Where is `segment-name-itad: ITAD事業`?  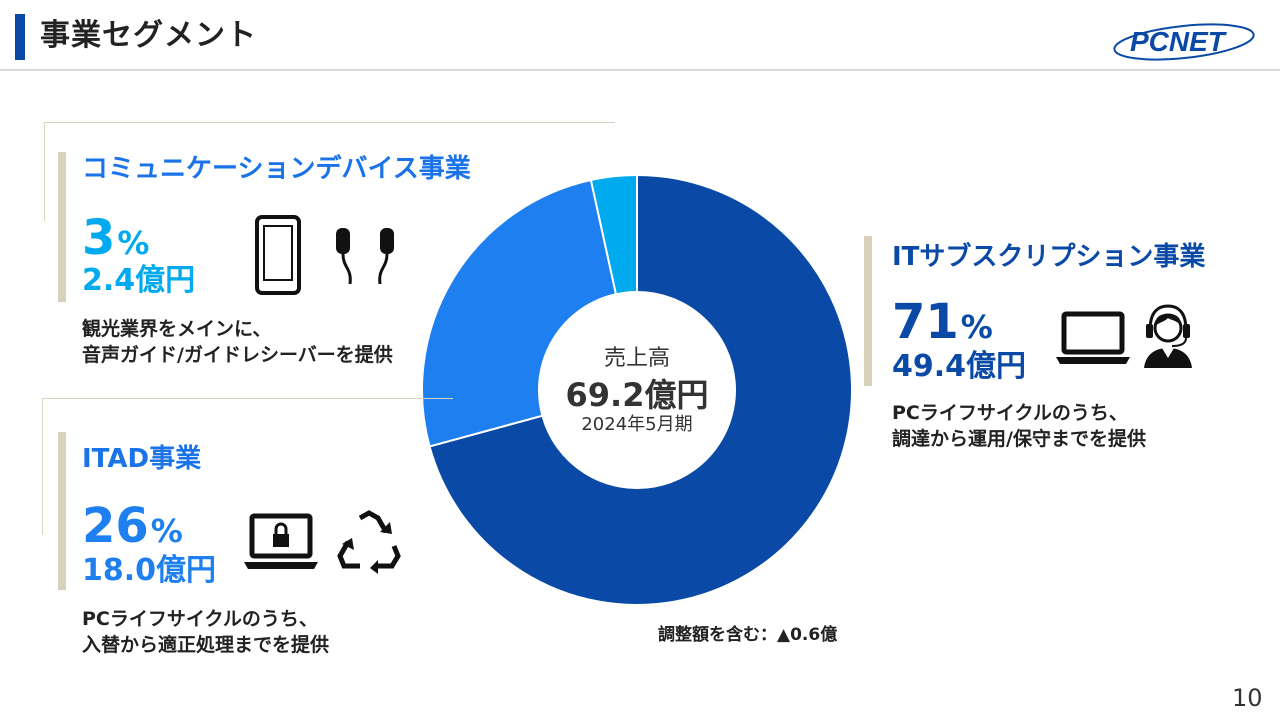
segment-name-itad: ITAD事業 is located at coordinates (142, 459).